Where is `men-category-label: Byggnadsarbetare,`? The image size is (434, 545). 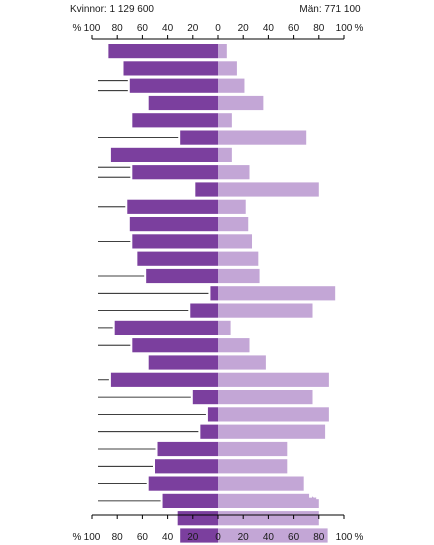 men-category-label: Byggnadsarbetare, is located at coordinates (369, 370).